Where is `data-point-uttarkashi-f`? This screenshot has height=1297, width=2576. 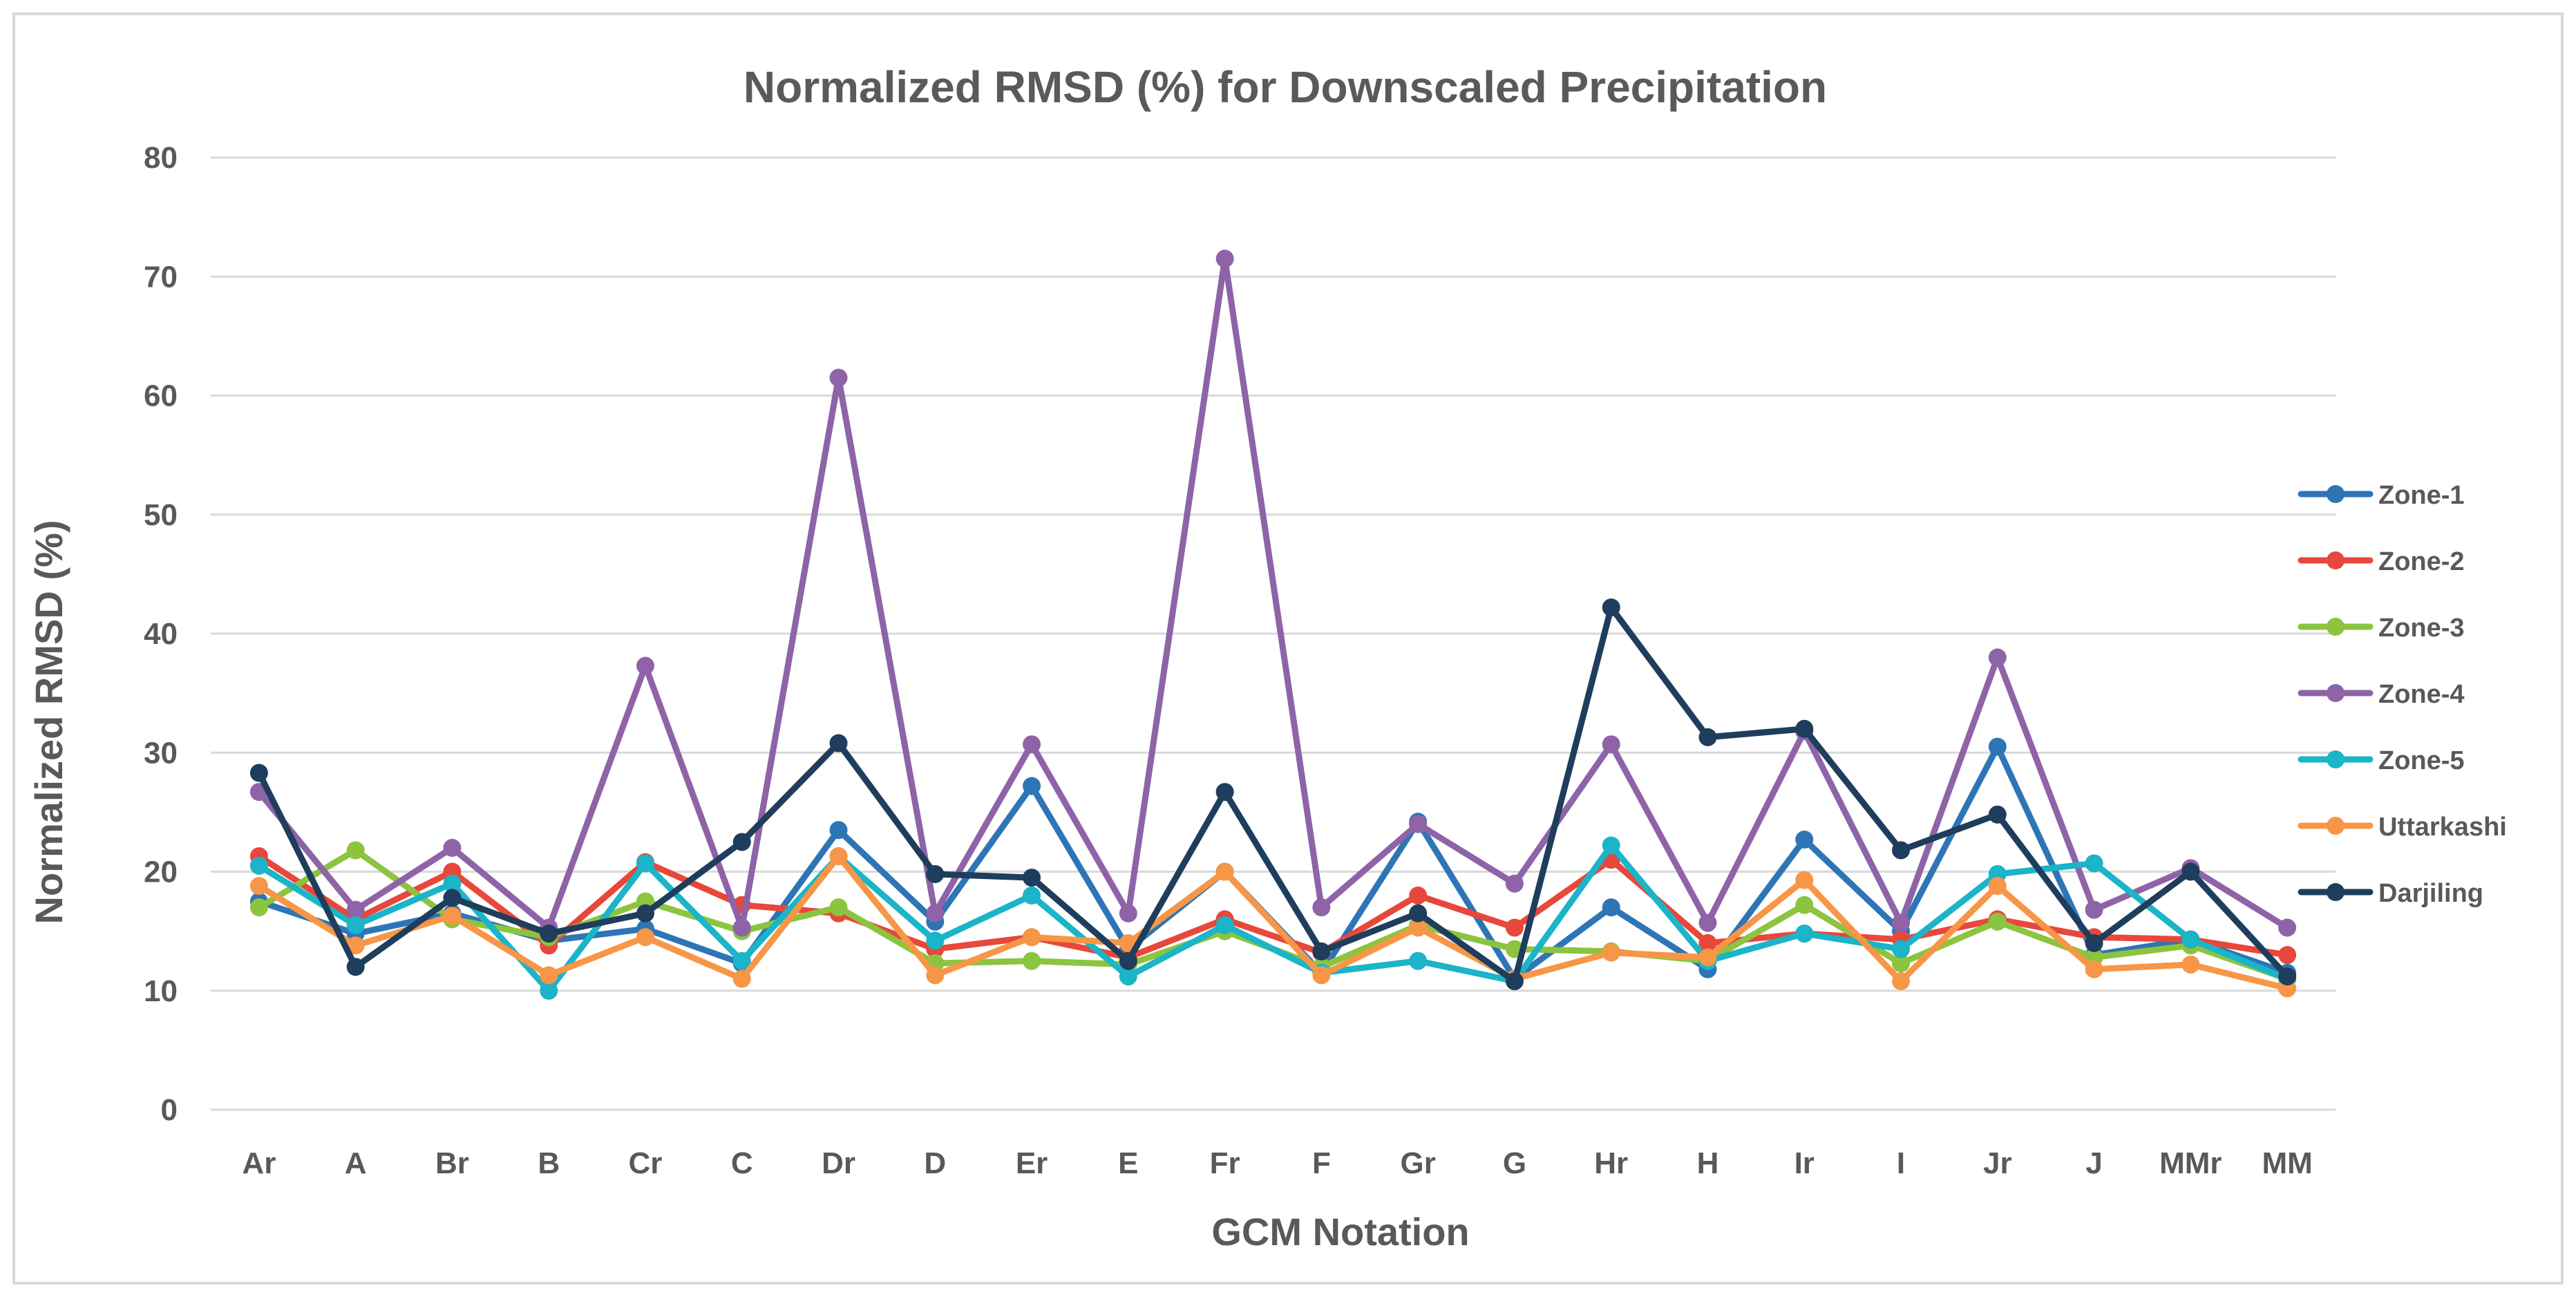 data-point-uttarkashi-f is located at coordinates (1321, 976).